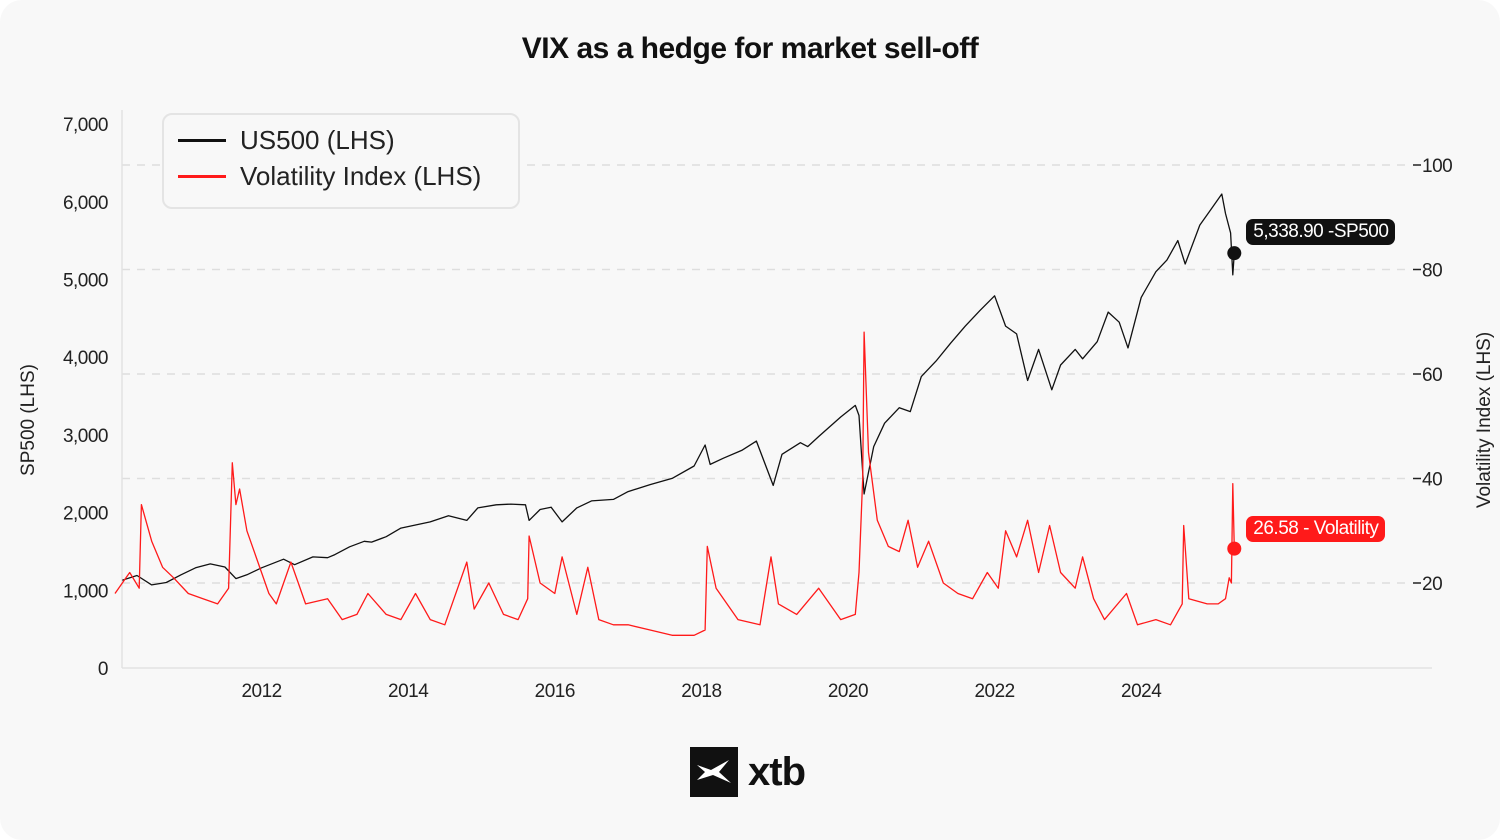 Image resolution: width=1500 pixels, height=840 pixels. I want to click on x-tick-label: 2022, so click(994, 691).